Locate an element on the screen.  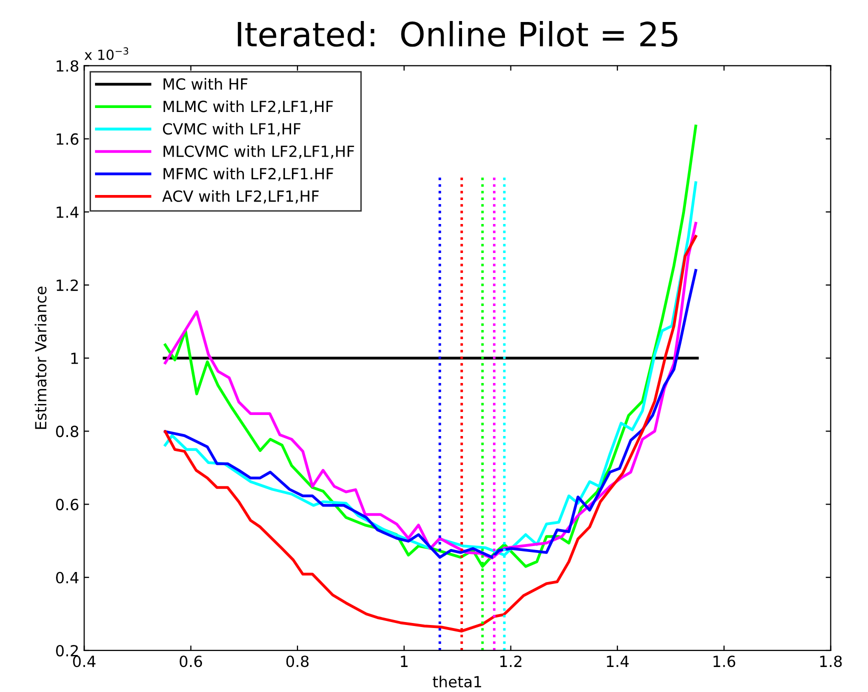
legend-label: MC with HF is located at coordinates (206, 84).